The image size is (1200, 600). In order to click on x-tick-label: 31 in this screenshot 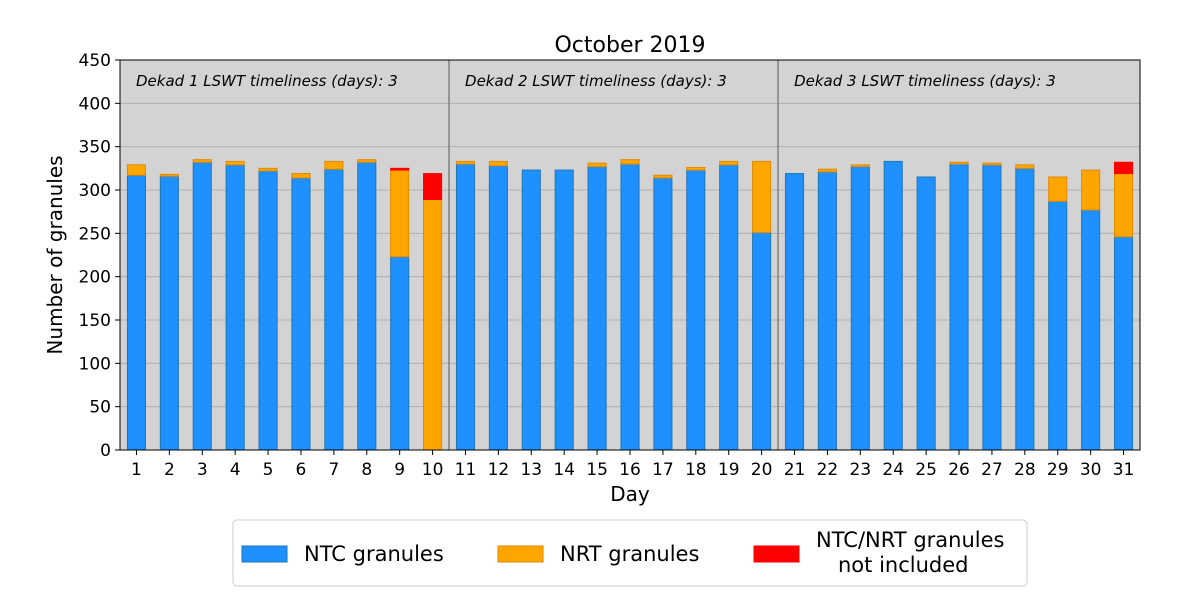, I will do `click(1124, 470)`.